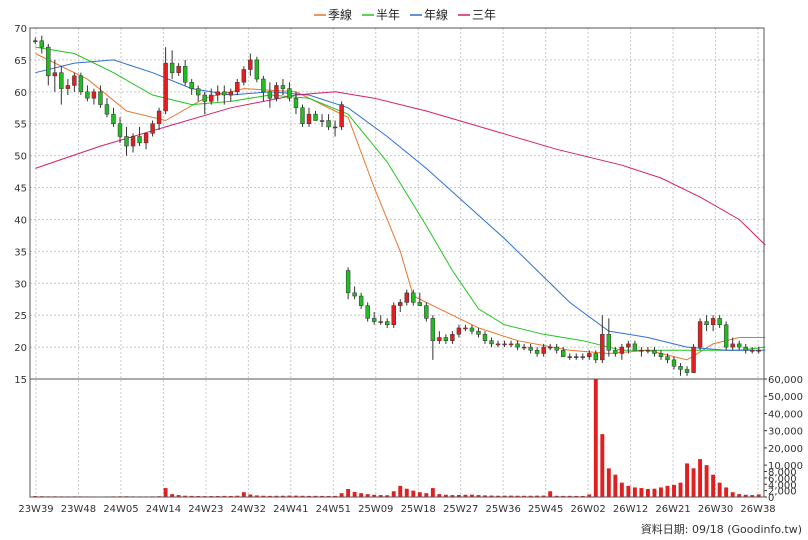 The width and height of the screenshot is (808, 540). What do you see at coordinates (630, 509) in the screenshot?
I see `x-tick-label: 26W12` at bounding box center [630, 509].